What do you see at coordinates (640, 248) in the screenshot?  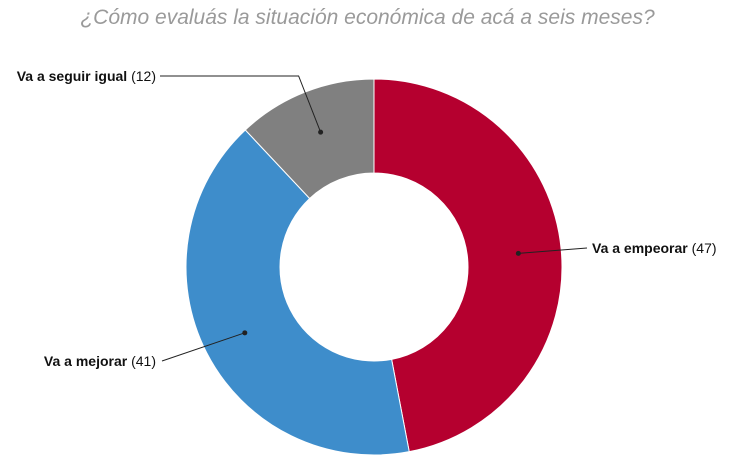 I see `label-name-va-a-empeorar: Va a empeorar` at bounding box center [640, 248].